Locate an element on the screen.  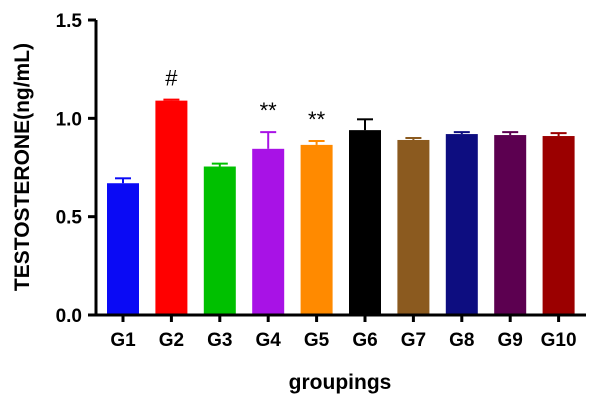
error-bar-g7 is located at coordinates (413, 138).